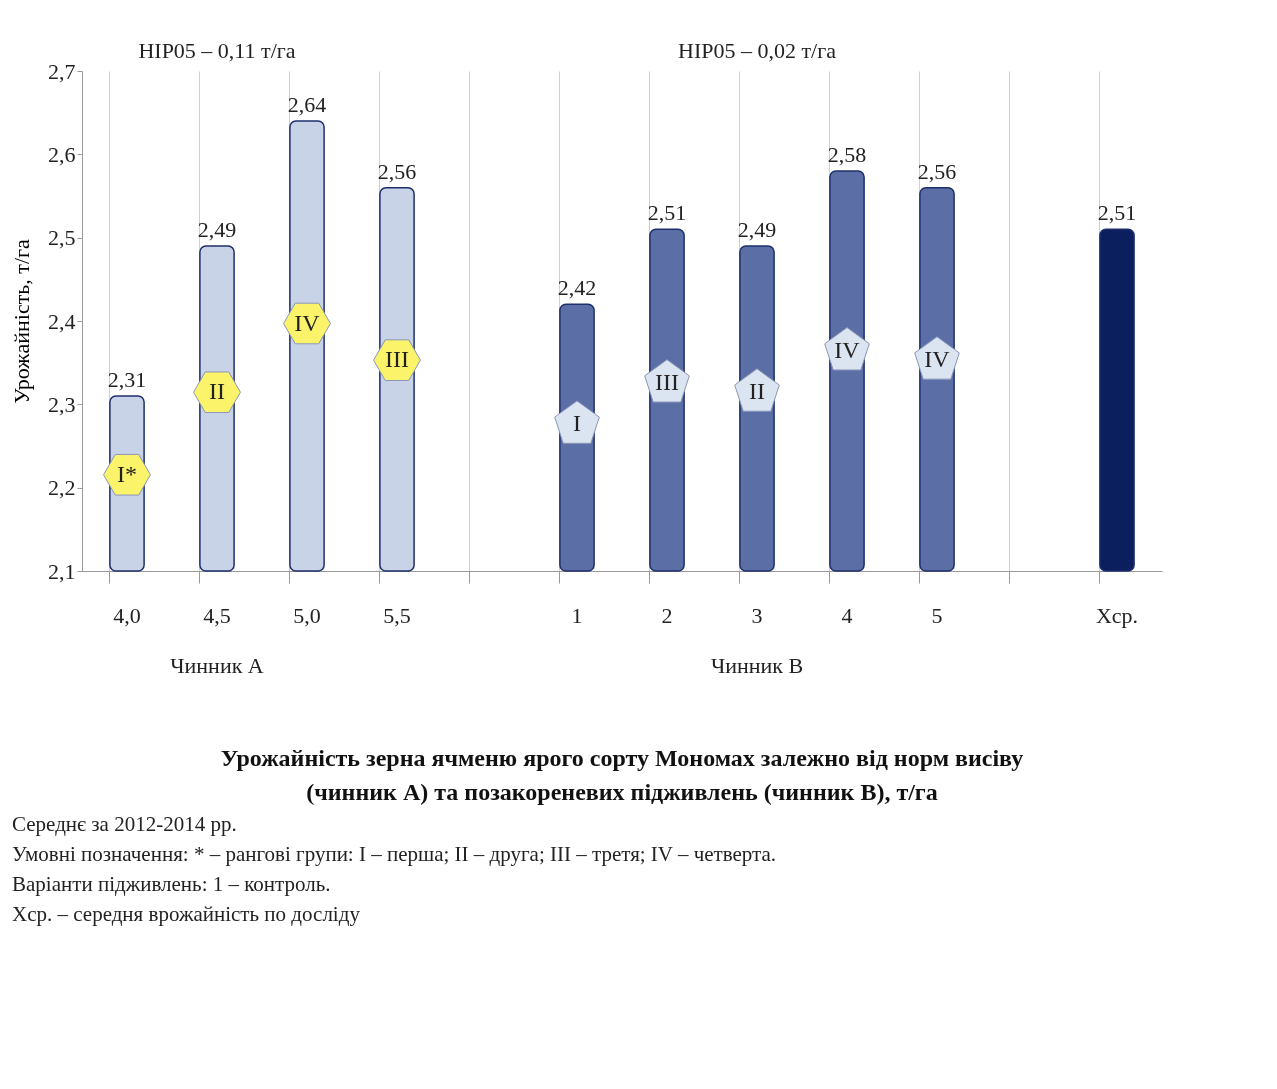 This screenshot has height=1089, width=1277. What do you see at coordinates (127, 379) in the screenshot?
I see `data-label: 2,31` at bounding box center [127, 379].